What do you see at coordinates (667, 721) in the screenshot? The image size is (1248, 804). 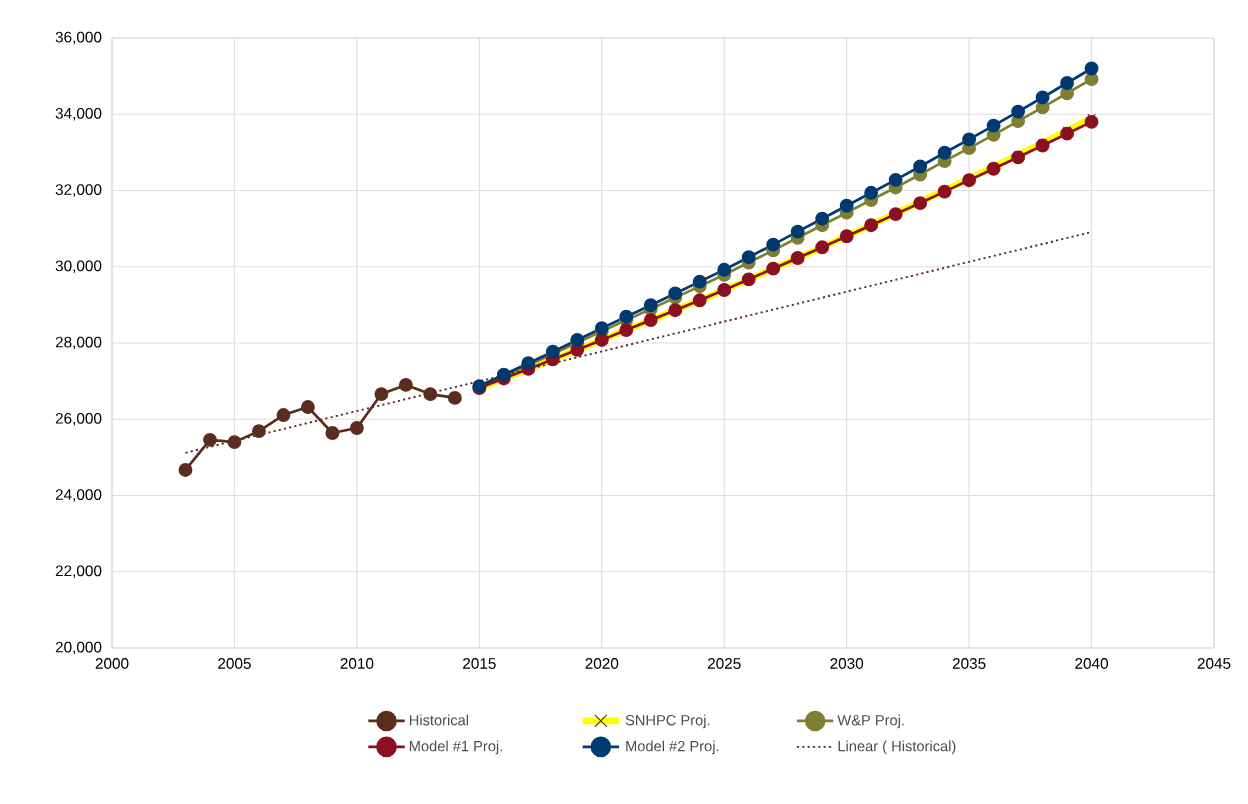 I see `legend-label: SNHPC Proj.` at bounding box center [667, 721].